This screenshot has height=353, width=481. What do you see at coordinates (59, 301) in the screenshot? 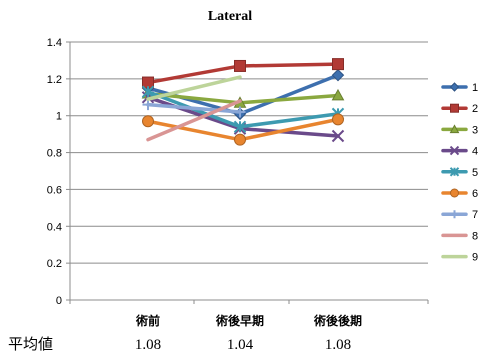
I see `y-tick-label: 0` at bounding box center [59, 301].